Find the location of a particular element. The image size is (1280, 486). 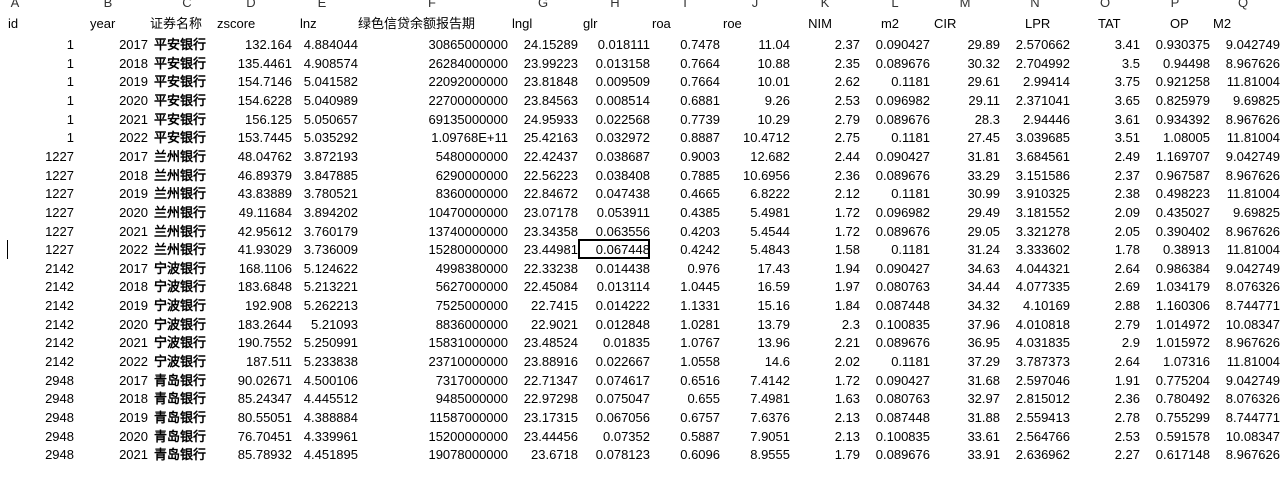

data-cell: 4.500106 is located at coordinates (330, 380).